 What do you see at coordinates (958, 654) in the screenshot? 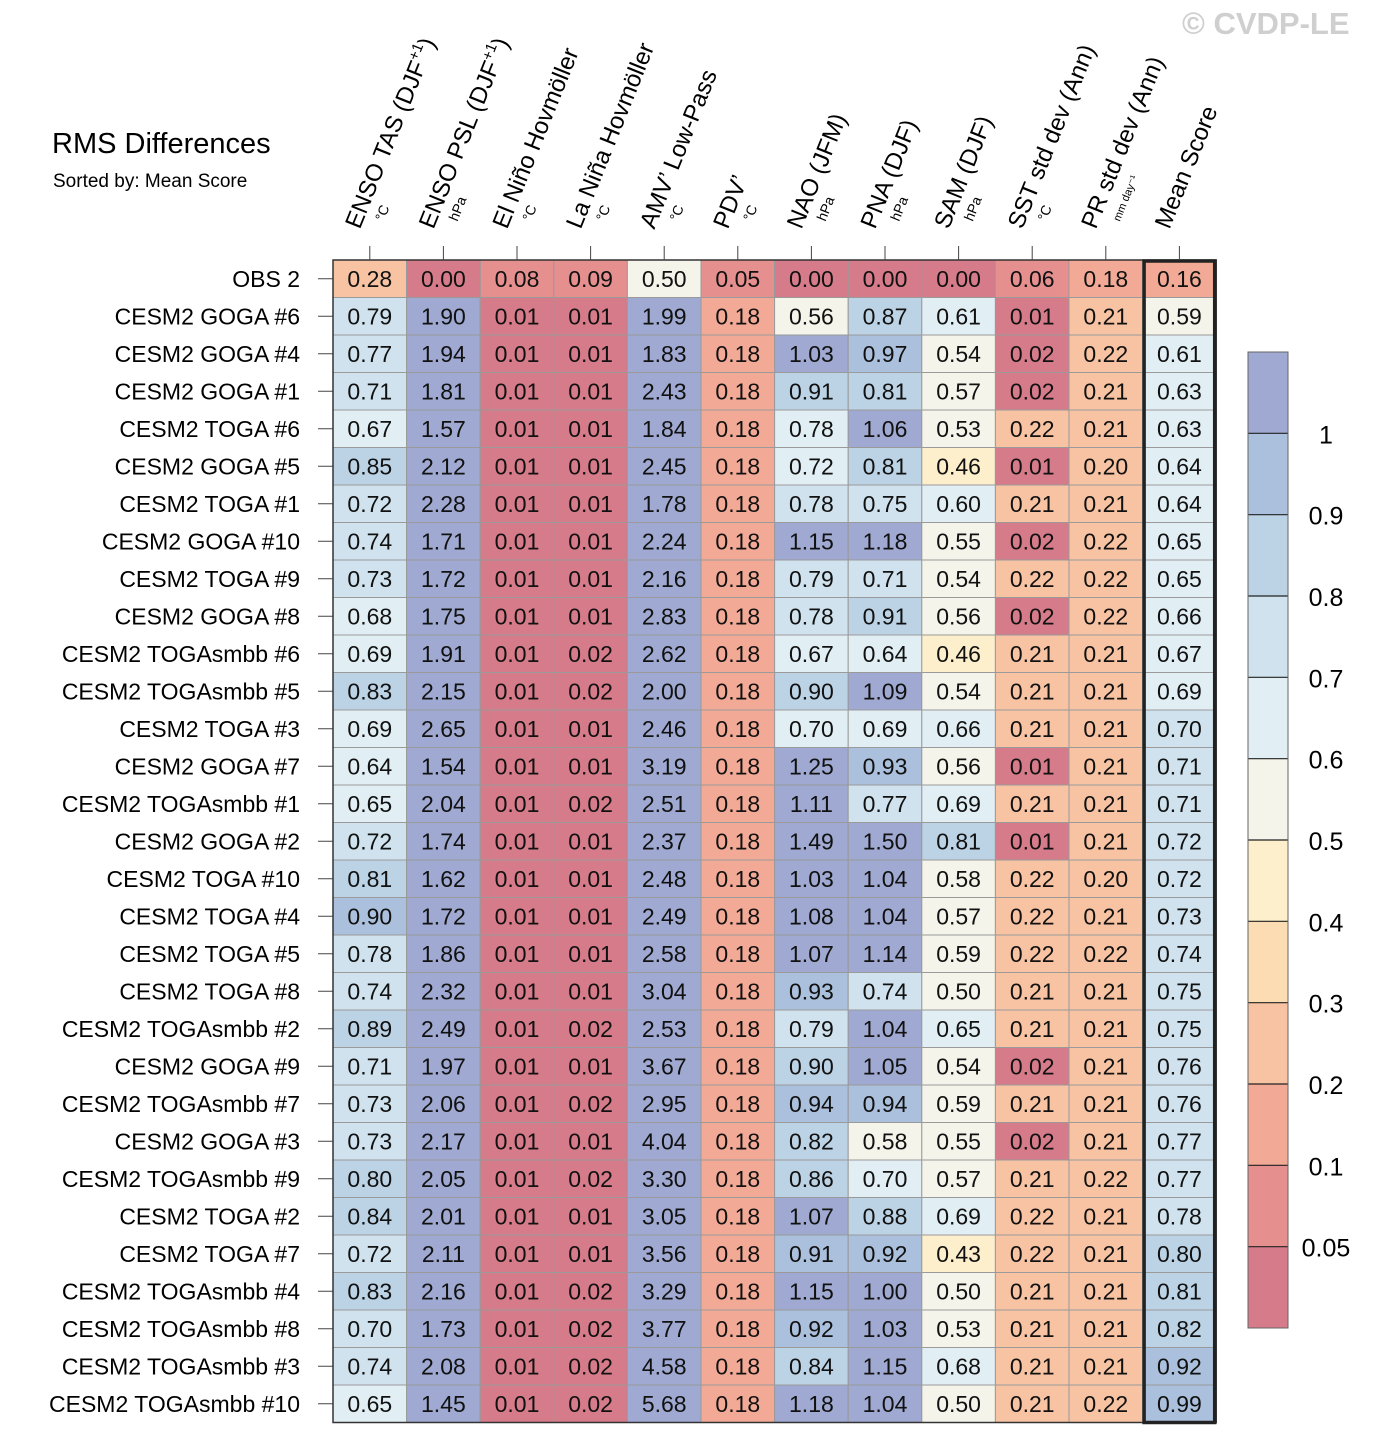
I see `cell-value: 0.46` at bounding box center [958, 654].